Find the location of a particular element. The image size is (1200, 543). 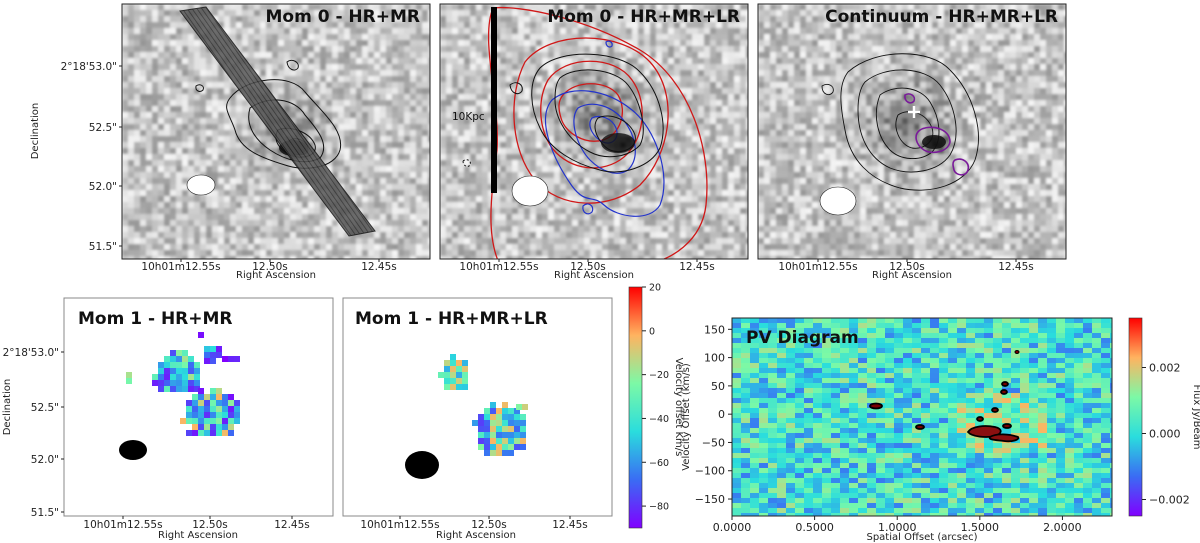

mom0-hrmr-image is located at coordinates (276, 131).